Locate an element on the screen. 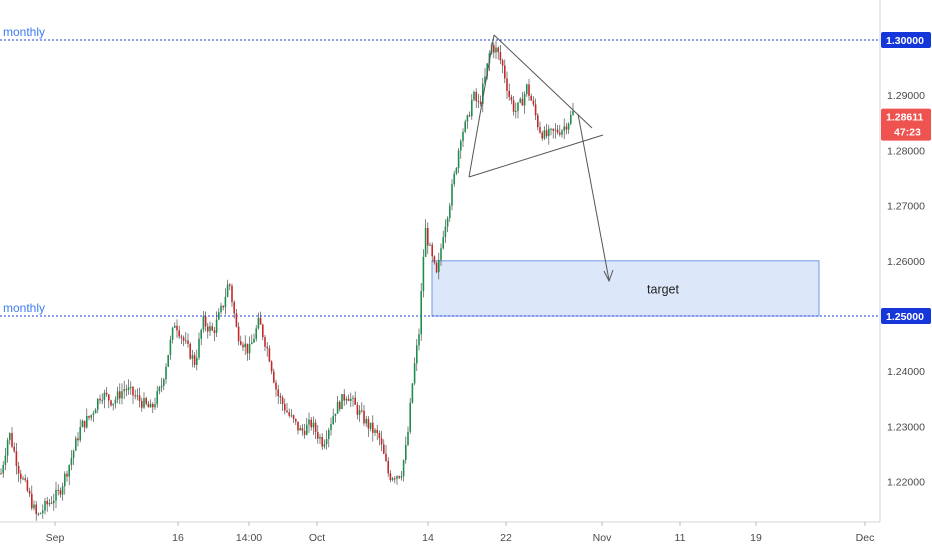 Image resolution: width=932 pixels, height=550 pixels. time-tick-label: 22 is located at coordinates (506, 538).